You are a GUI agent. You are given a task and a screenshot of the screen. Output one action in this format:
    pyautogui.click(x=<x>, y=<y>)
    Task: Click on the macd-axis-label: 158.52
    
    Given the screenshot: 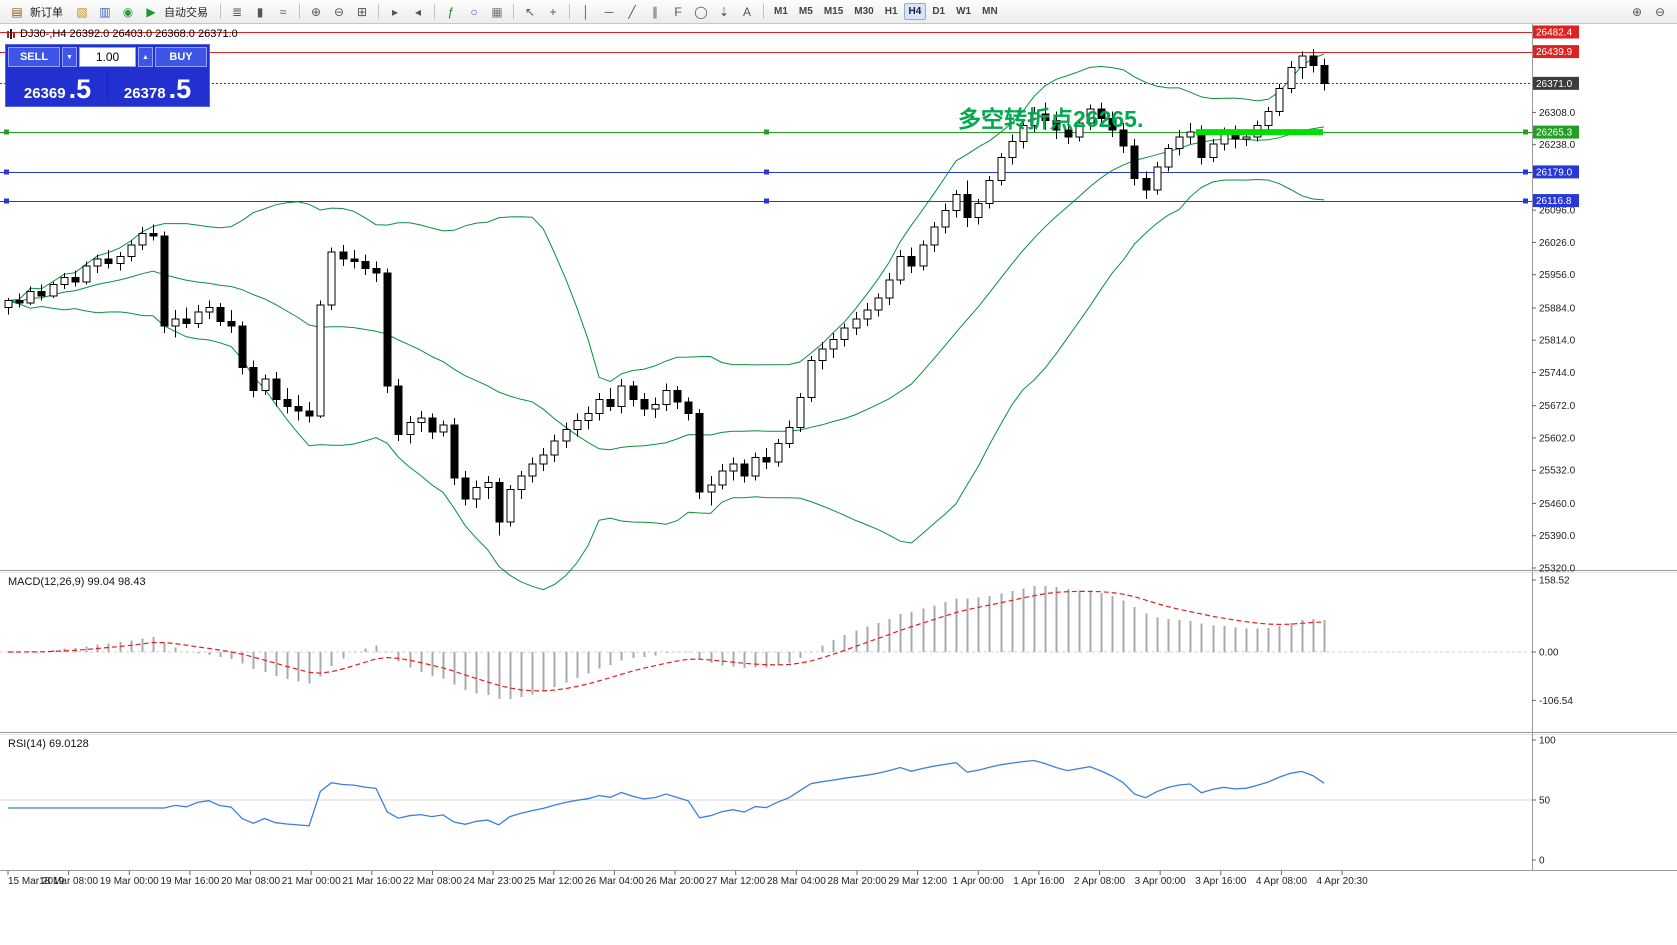 What is the action you would take?
    pyautogui.click(x=1554, y=581)
    